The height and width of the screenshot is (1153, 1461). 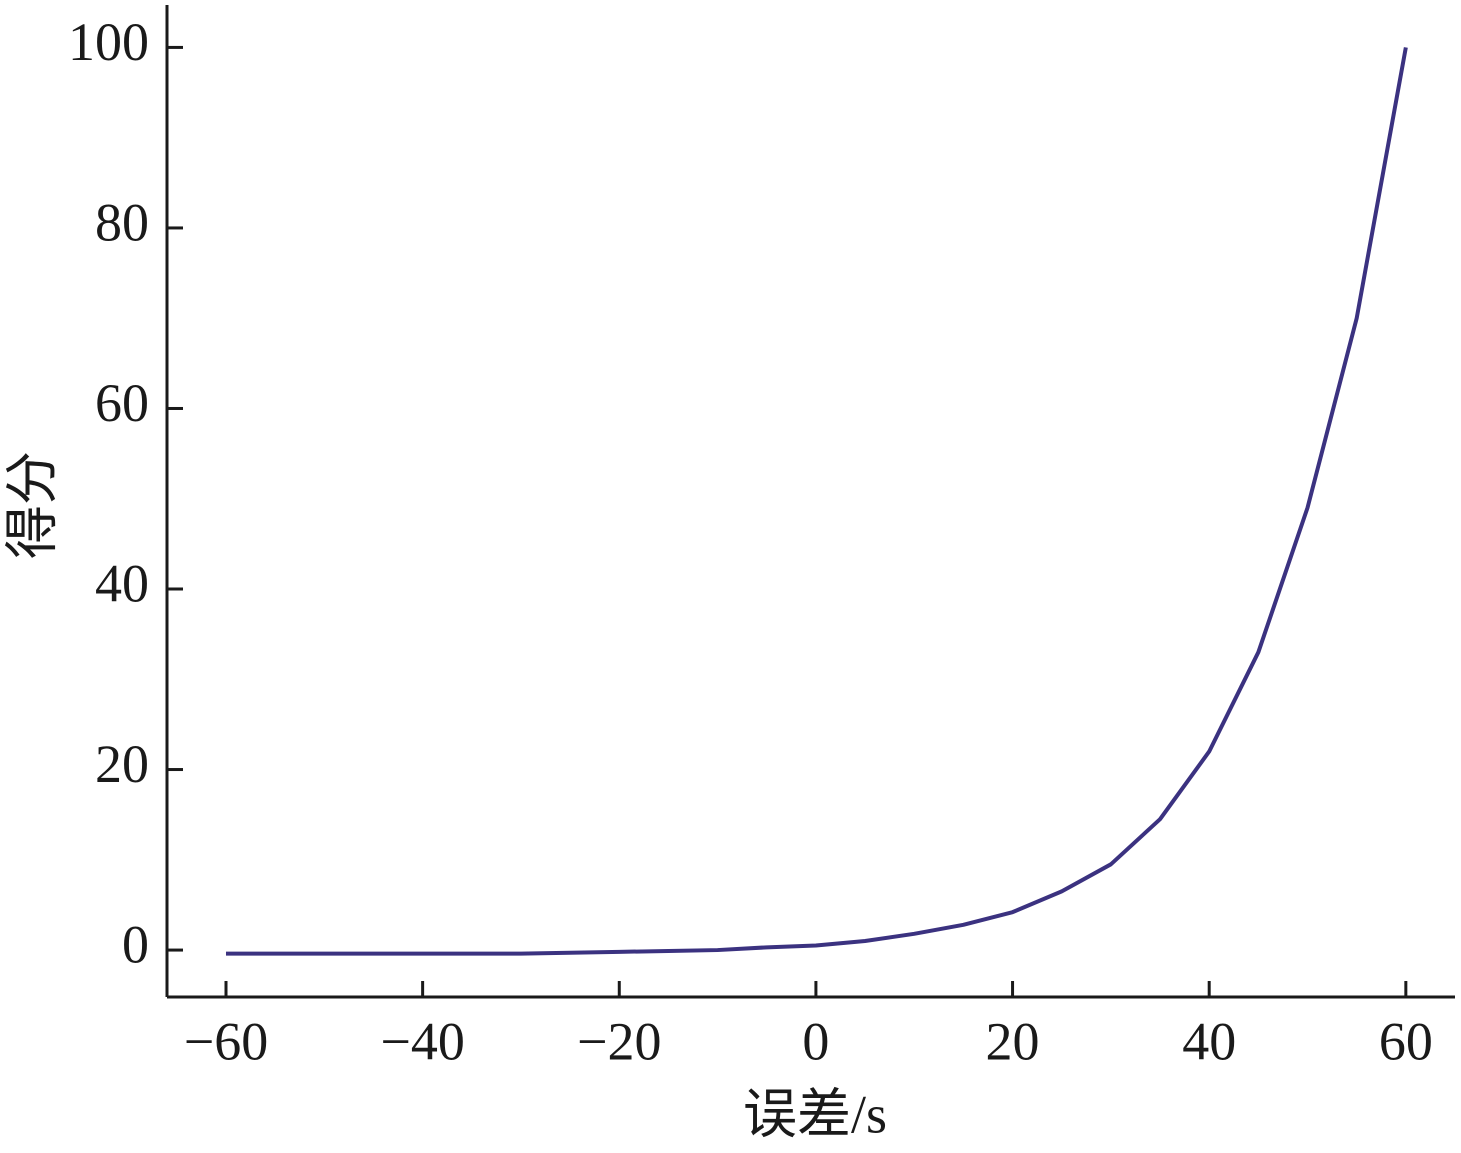 What do you see at coordinates (108, 42) in the screenshot?
I see `y-tick-label: 100` at bounding box center [108, 42].